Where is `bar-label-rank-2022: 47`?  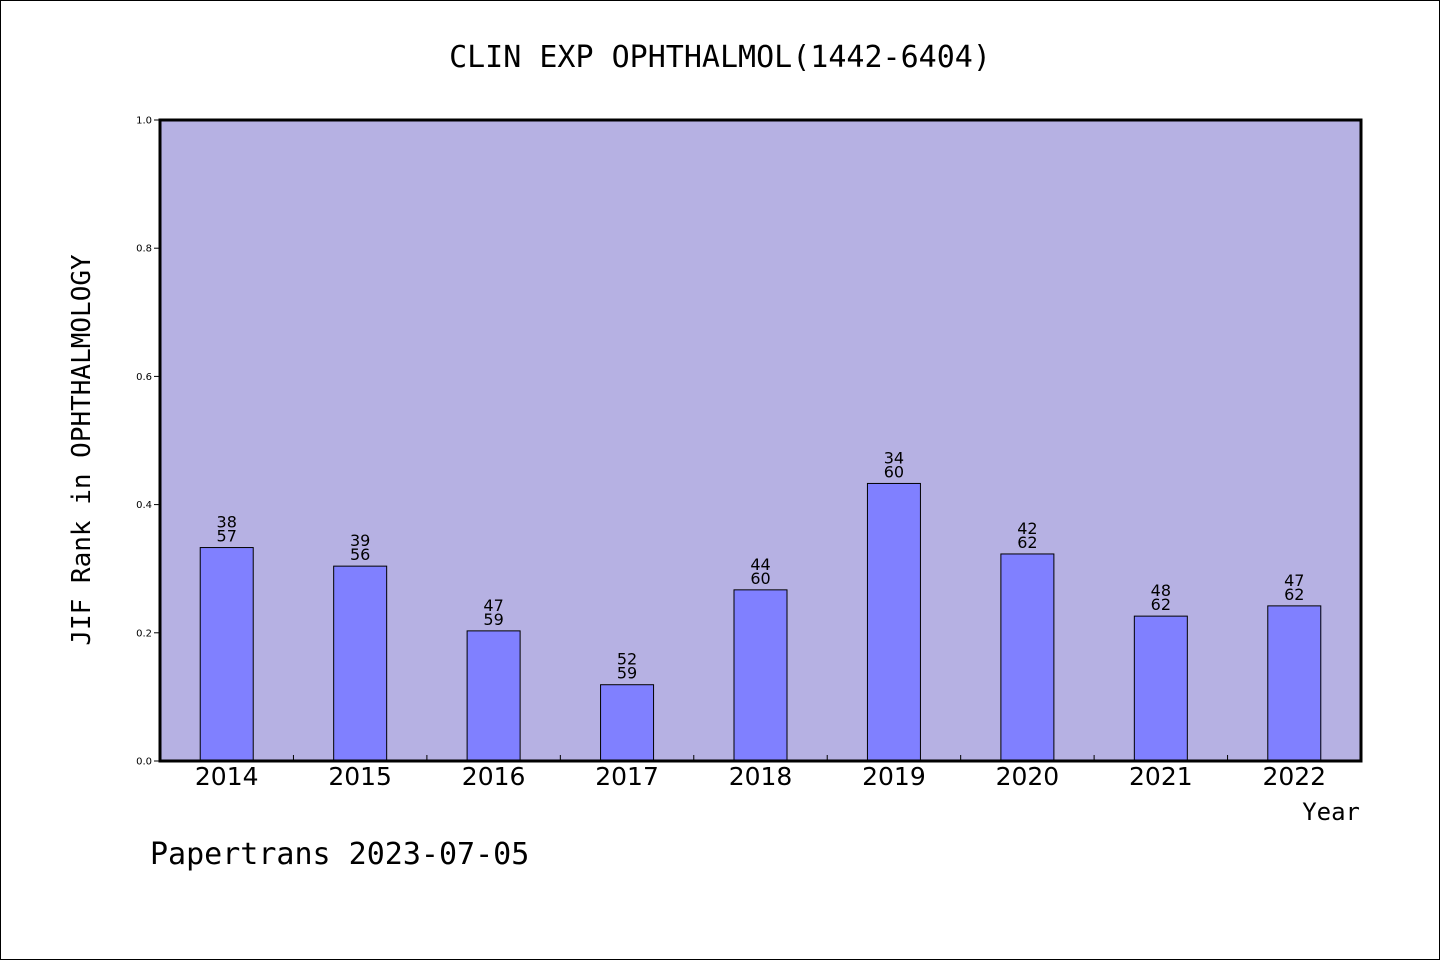
bar-label-rank-2022: 47 is located at coordinates (1294, 580).